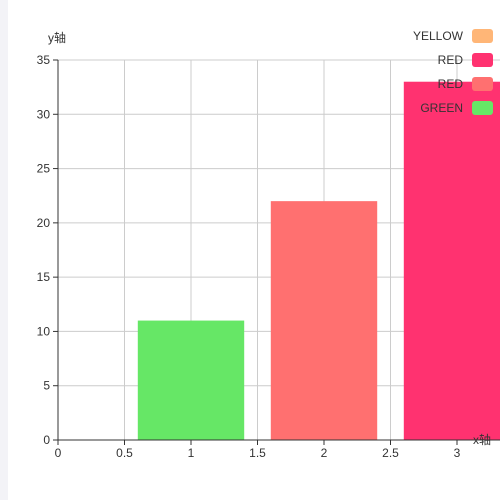  What do you see at coordinates (465, 60) in the screenshot?
I see `legend-item-red-1: RED` at bounding box center [465, 60].